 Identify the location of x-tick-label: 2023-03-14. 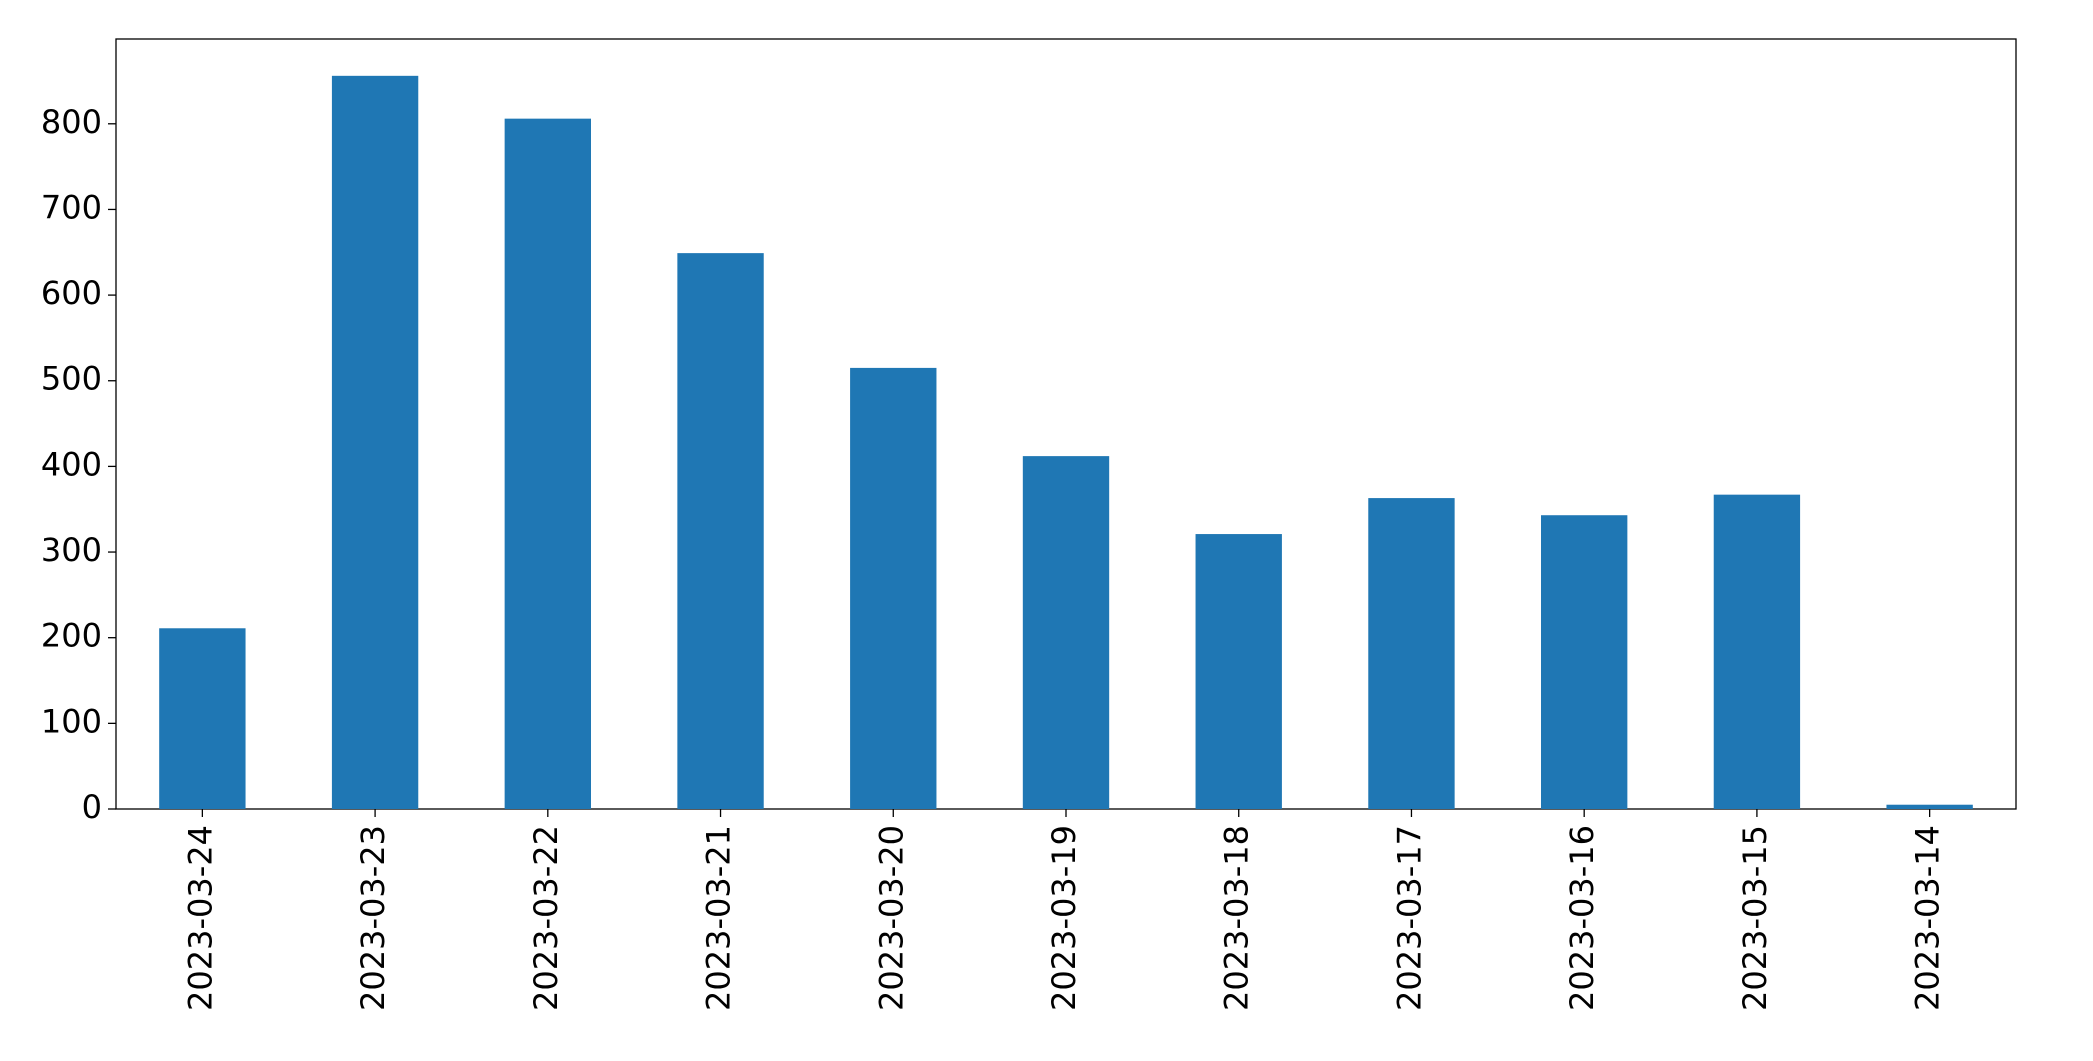
(1928, 918).